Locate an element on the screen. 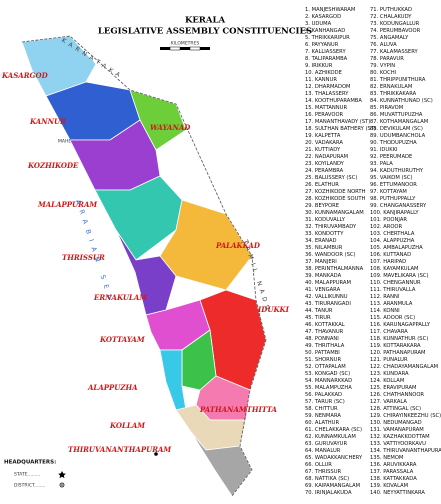 This screenshot has width=441, height=504. constituency-entry: 129. CHIRAYINKEEZHU (SC) is located at coordinates (405, 416).